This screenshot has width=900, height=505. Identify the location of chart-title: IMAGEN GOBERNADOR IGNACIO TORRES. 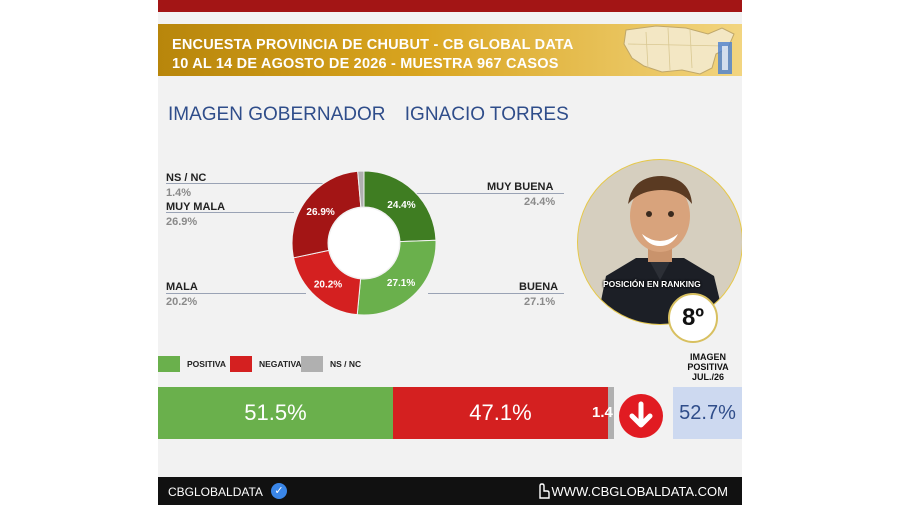
(368, 115).